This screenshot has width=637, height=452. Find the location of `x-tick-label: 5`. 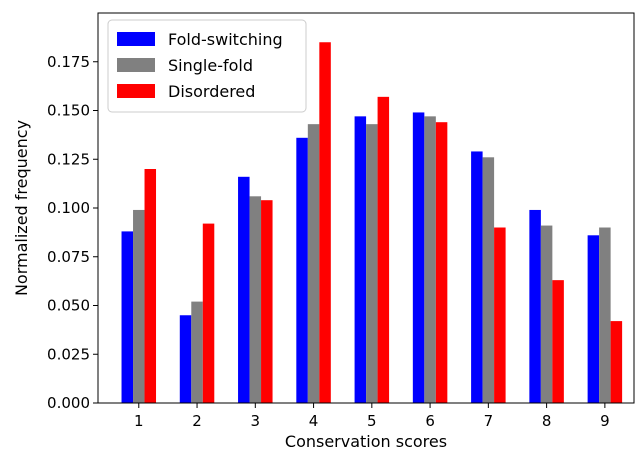

x-tick-label: 5 is located at coordinates (372, 421).